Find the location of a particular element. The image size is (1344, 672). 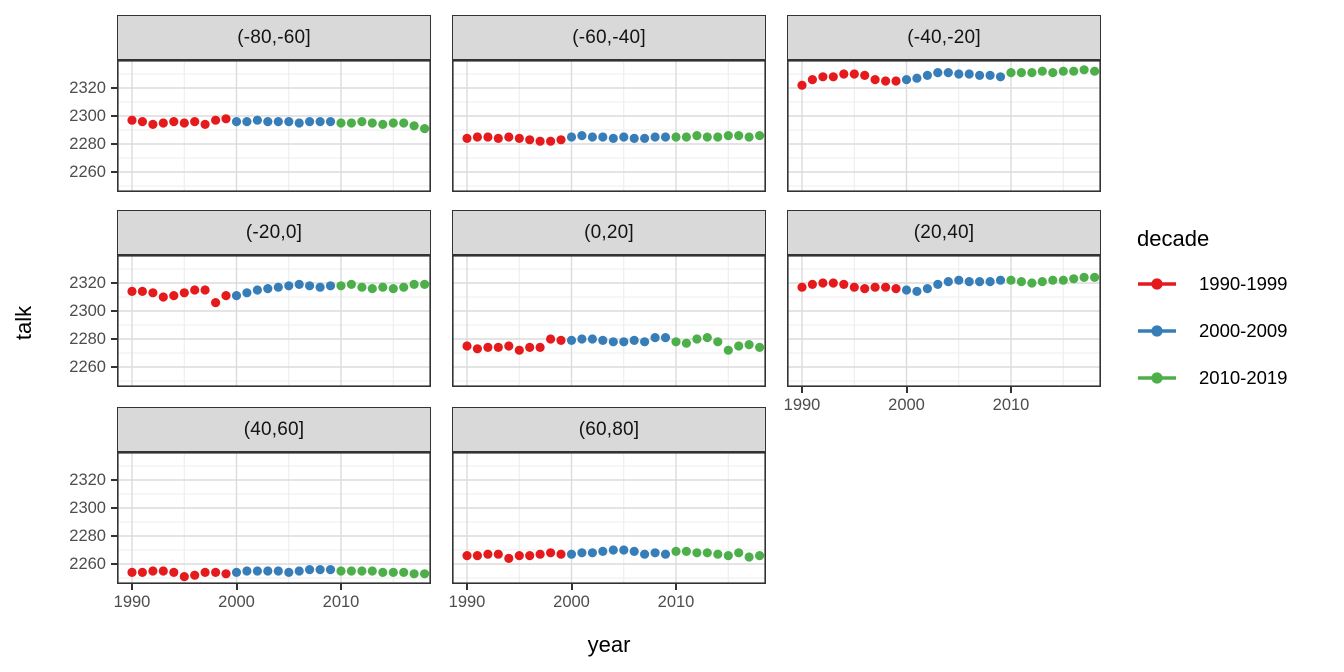

legend-title: decade is located at coordinates (1173, 238).